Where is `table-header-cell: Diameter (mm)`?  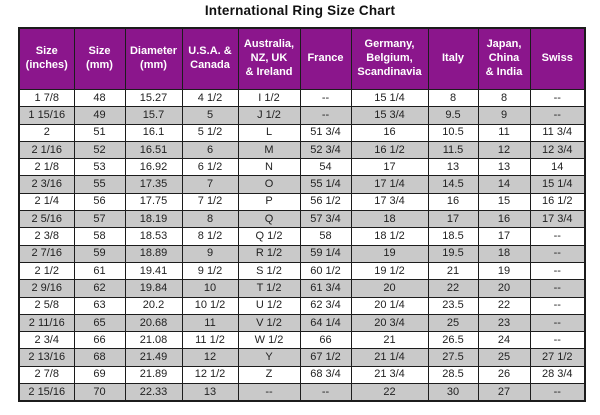 table-header-cell: Diameter (mm) is located at coordinates (153, 58).